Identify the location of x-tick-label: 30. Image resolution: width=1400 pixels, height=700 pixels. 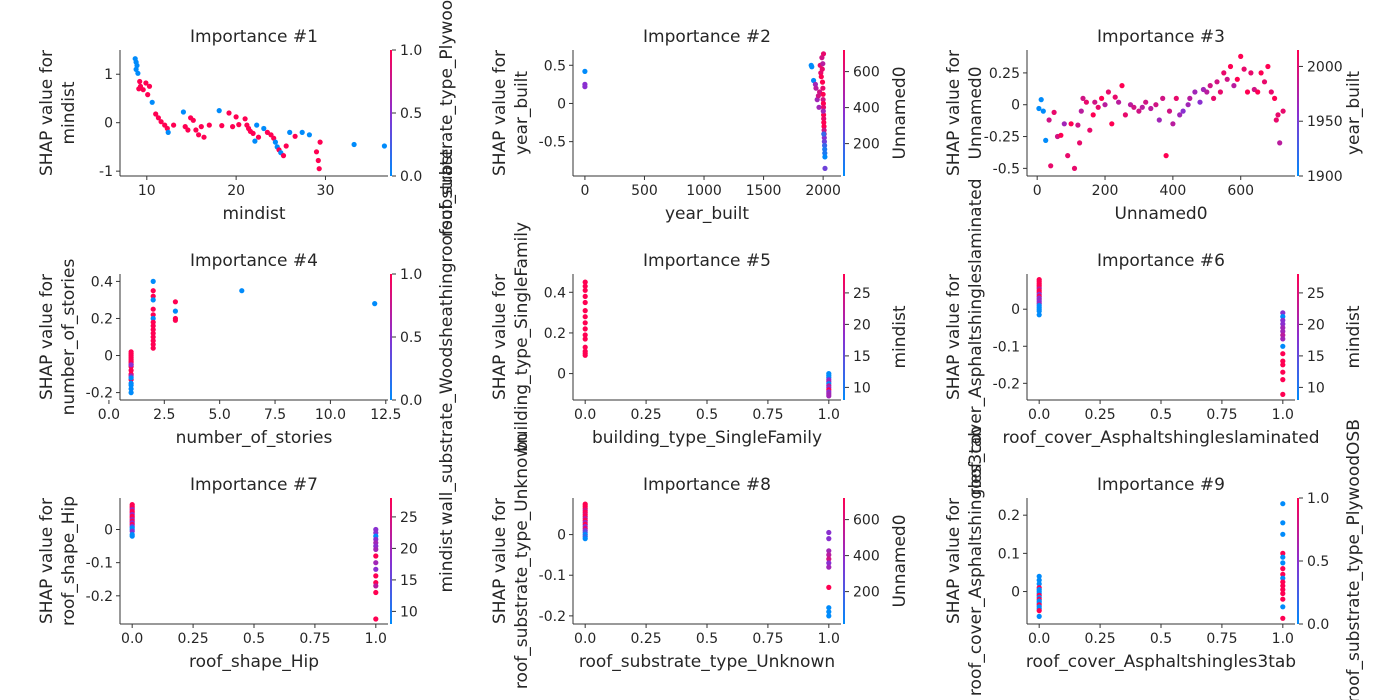
(326, 191).